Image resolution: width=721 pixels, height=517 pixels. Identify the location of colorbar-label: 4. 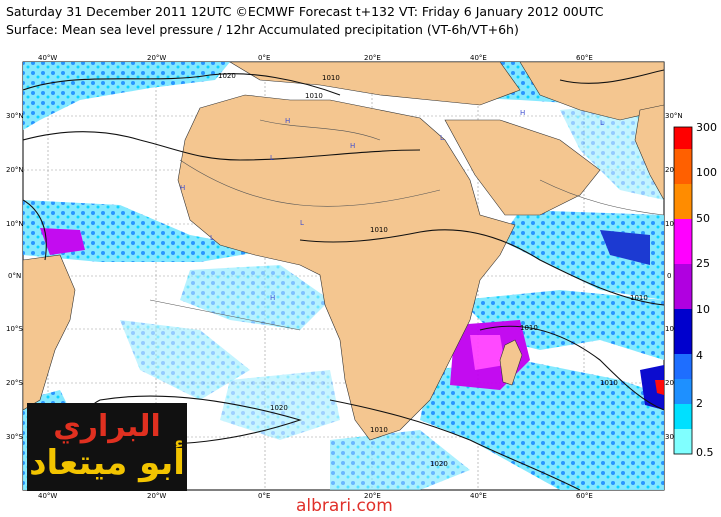
(699, 355).